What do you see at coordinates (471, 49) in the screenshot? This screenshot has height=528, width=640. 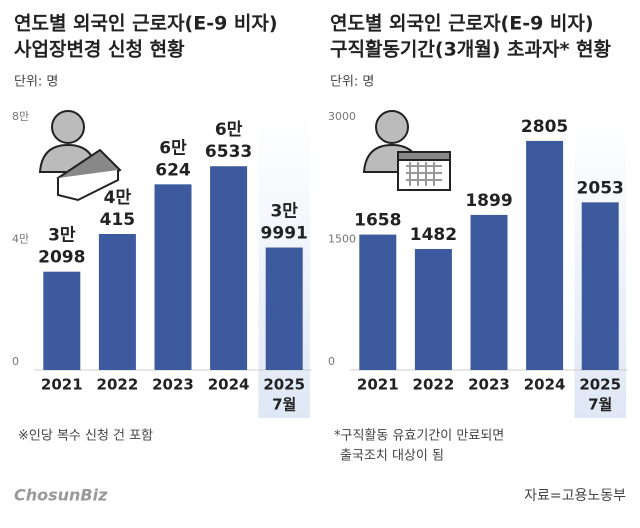 I see `chart-title: 구직활동기간(3개월) 초과자* 현황` at bounding box center [471, 49].